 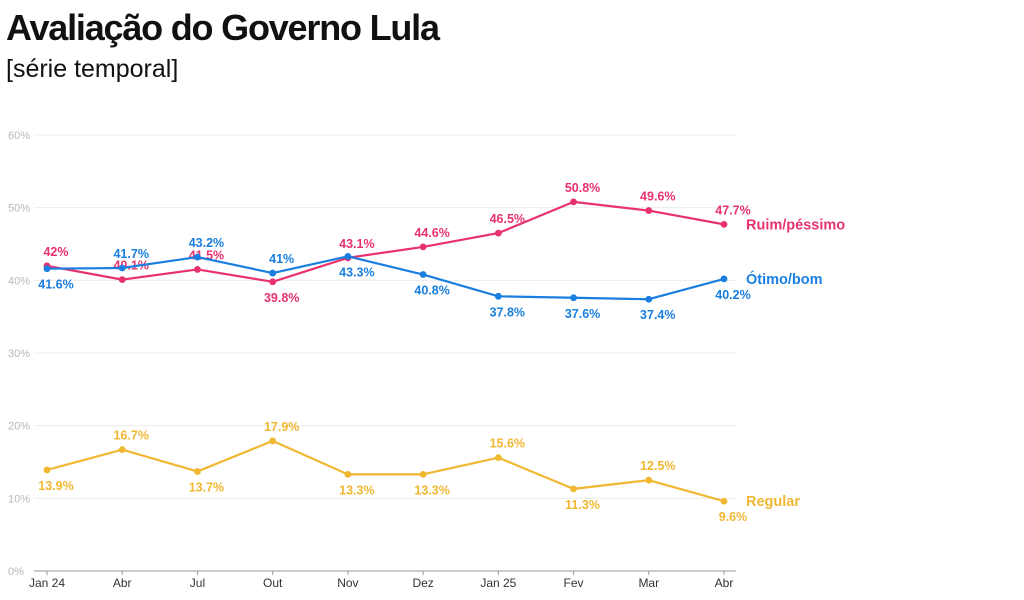 I want to click on chart-title: Avaliação do Governo Lula, so click(x=223, y=27).